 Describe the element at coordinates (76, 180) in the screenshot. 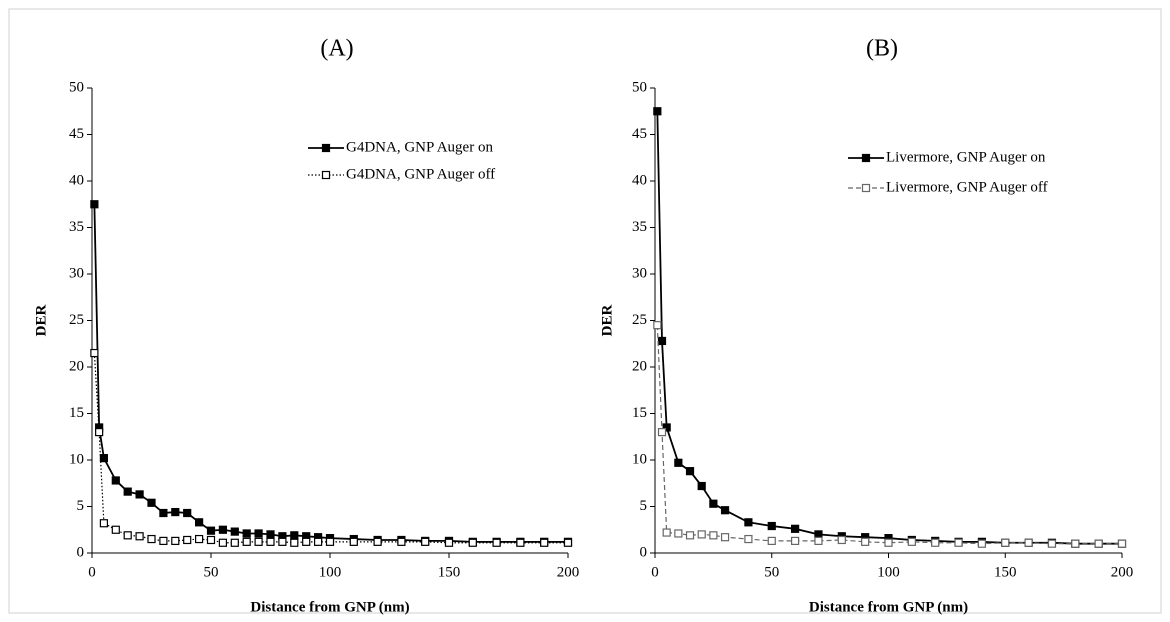

I see `y-tick-label: 40` at that location.